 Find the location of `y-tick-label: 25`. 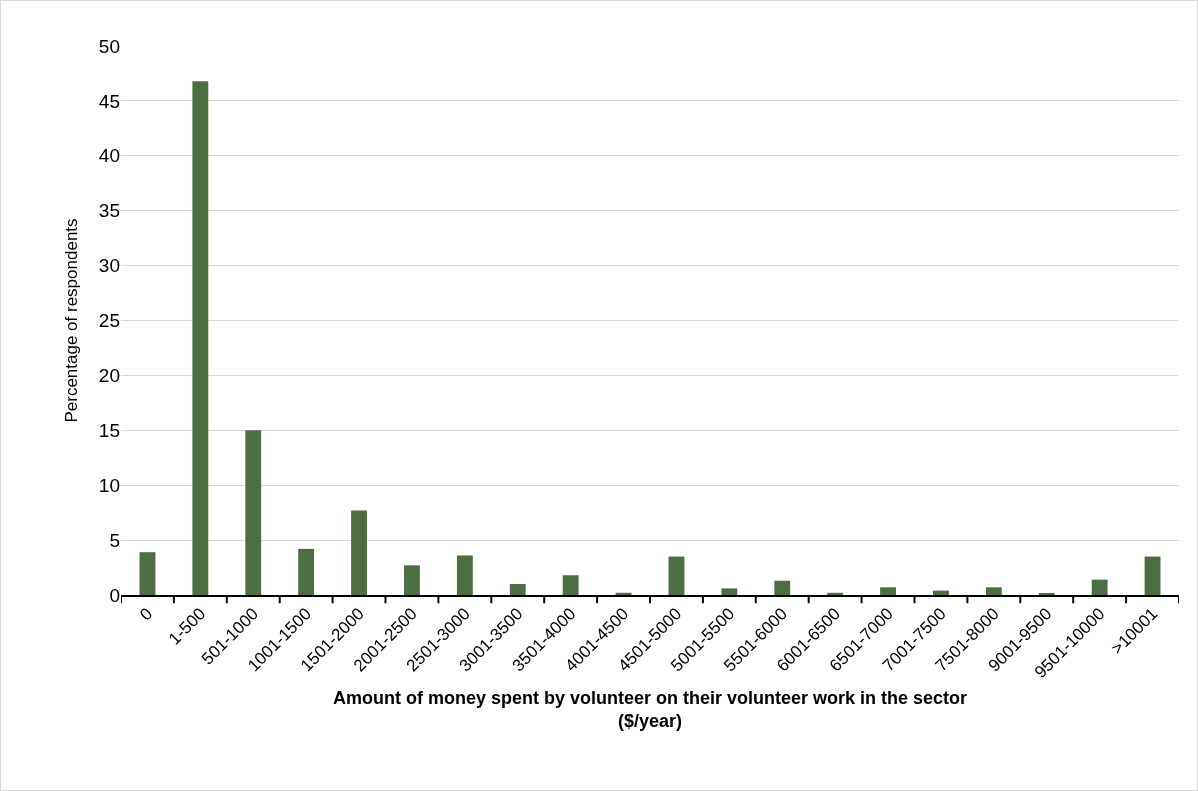

y-tick-label: 25 is located at coordinates (109, 321).